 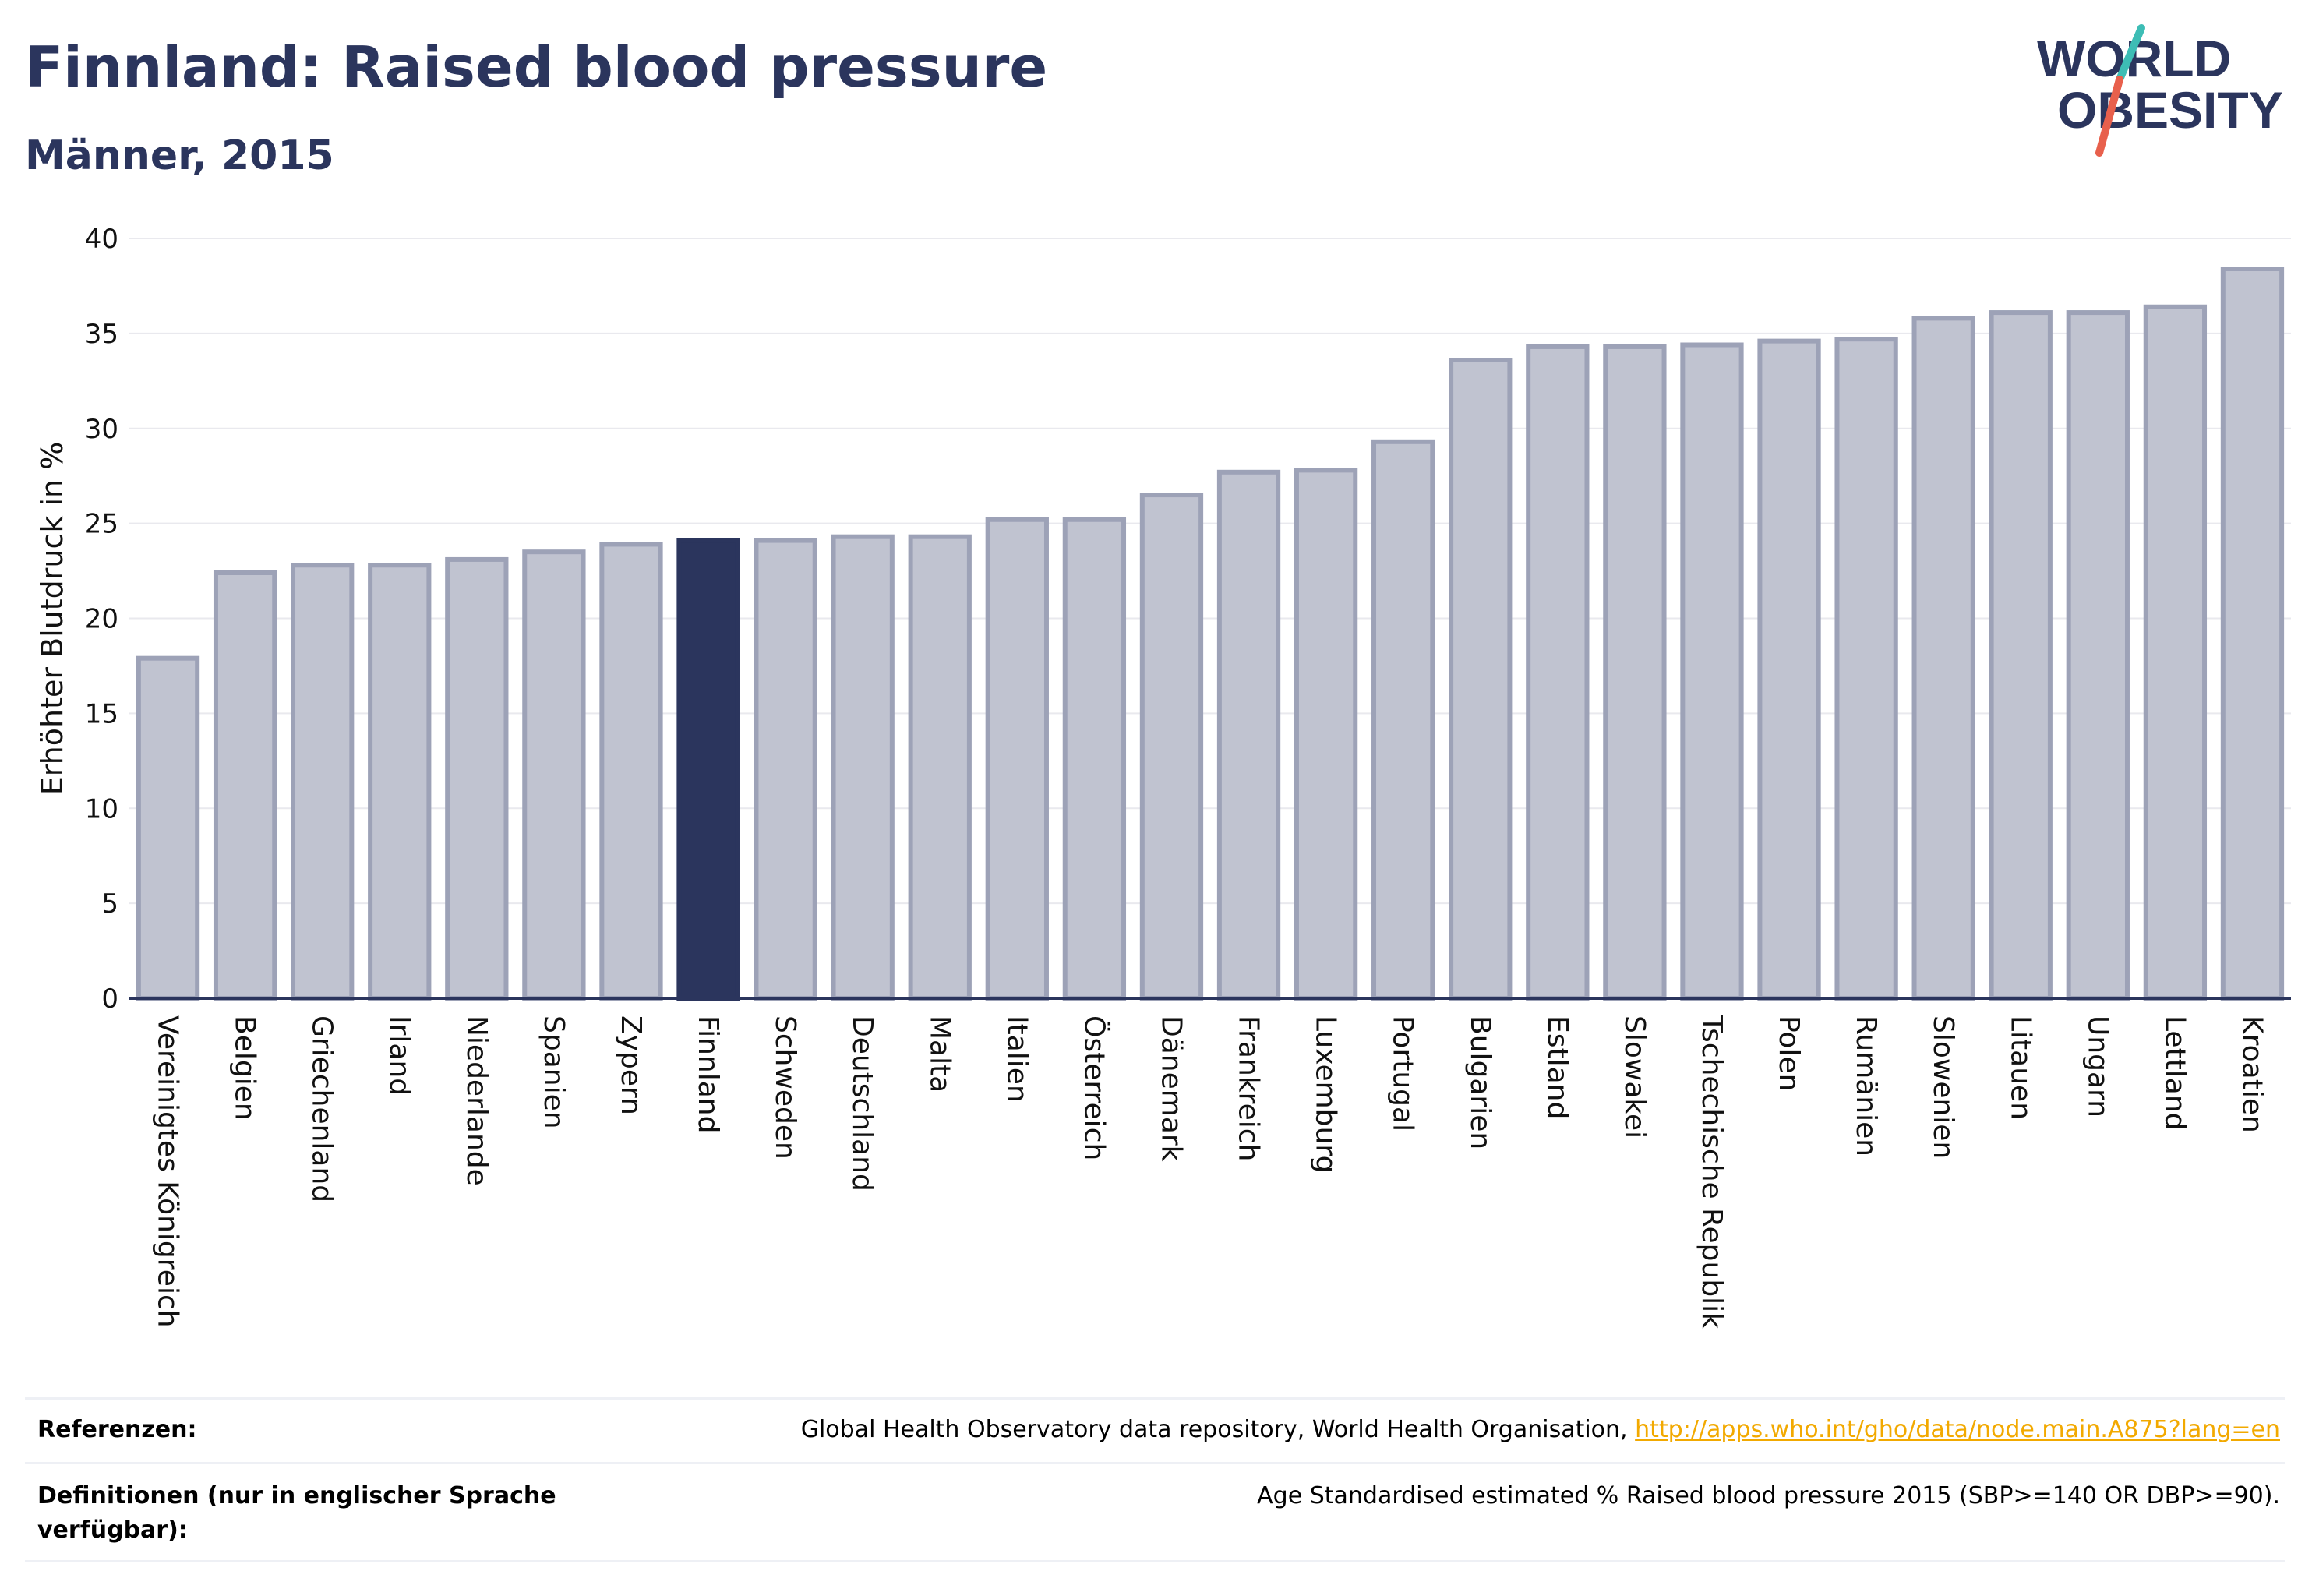 What do you see at coordinates (245, 1068) in the screenshot?
I see `x-tick-label: Belgien` at bounding box center [245, 1068].